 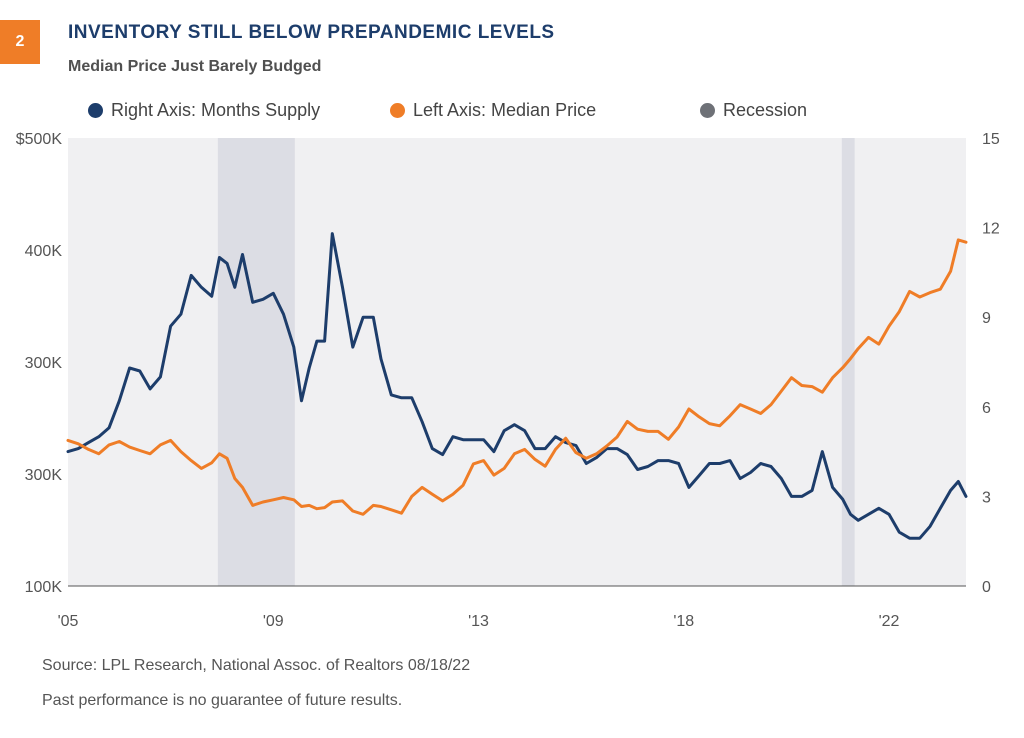 I want to click on left-axis-tick-label-4: 300K, so click(x=44, y=475).